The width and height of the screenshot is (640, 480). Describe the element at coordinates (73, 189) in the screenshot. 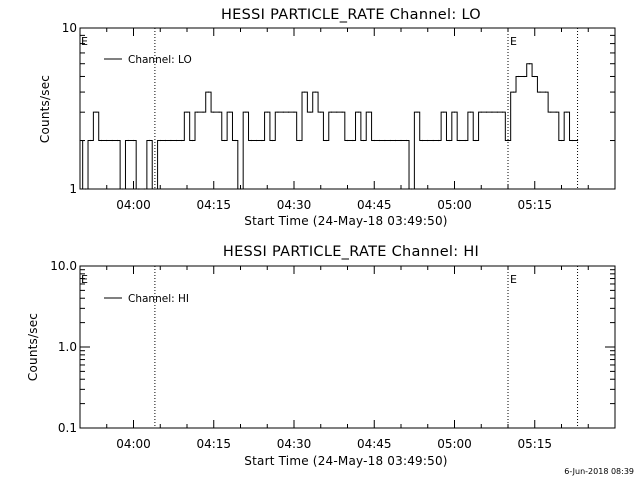

I see `y-tick-label: 1` at that location.